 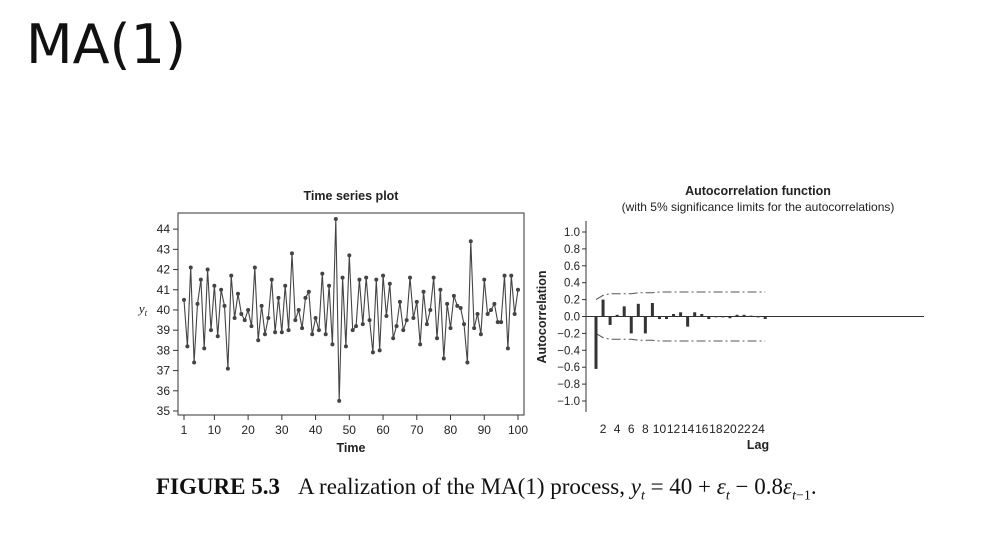 What do you see at coordinates (351, 310) in the screenshot?
I see `ts-series` at bounding box center [351, 310].